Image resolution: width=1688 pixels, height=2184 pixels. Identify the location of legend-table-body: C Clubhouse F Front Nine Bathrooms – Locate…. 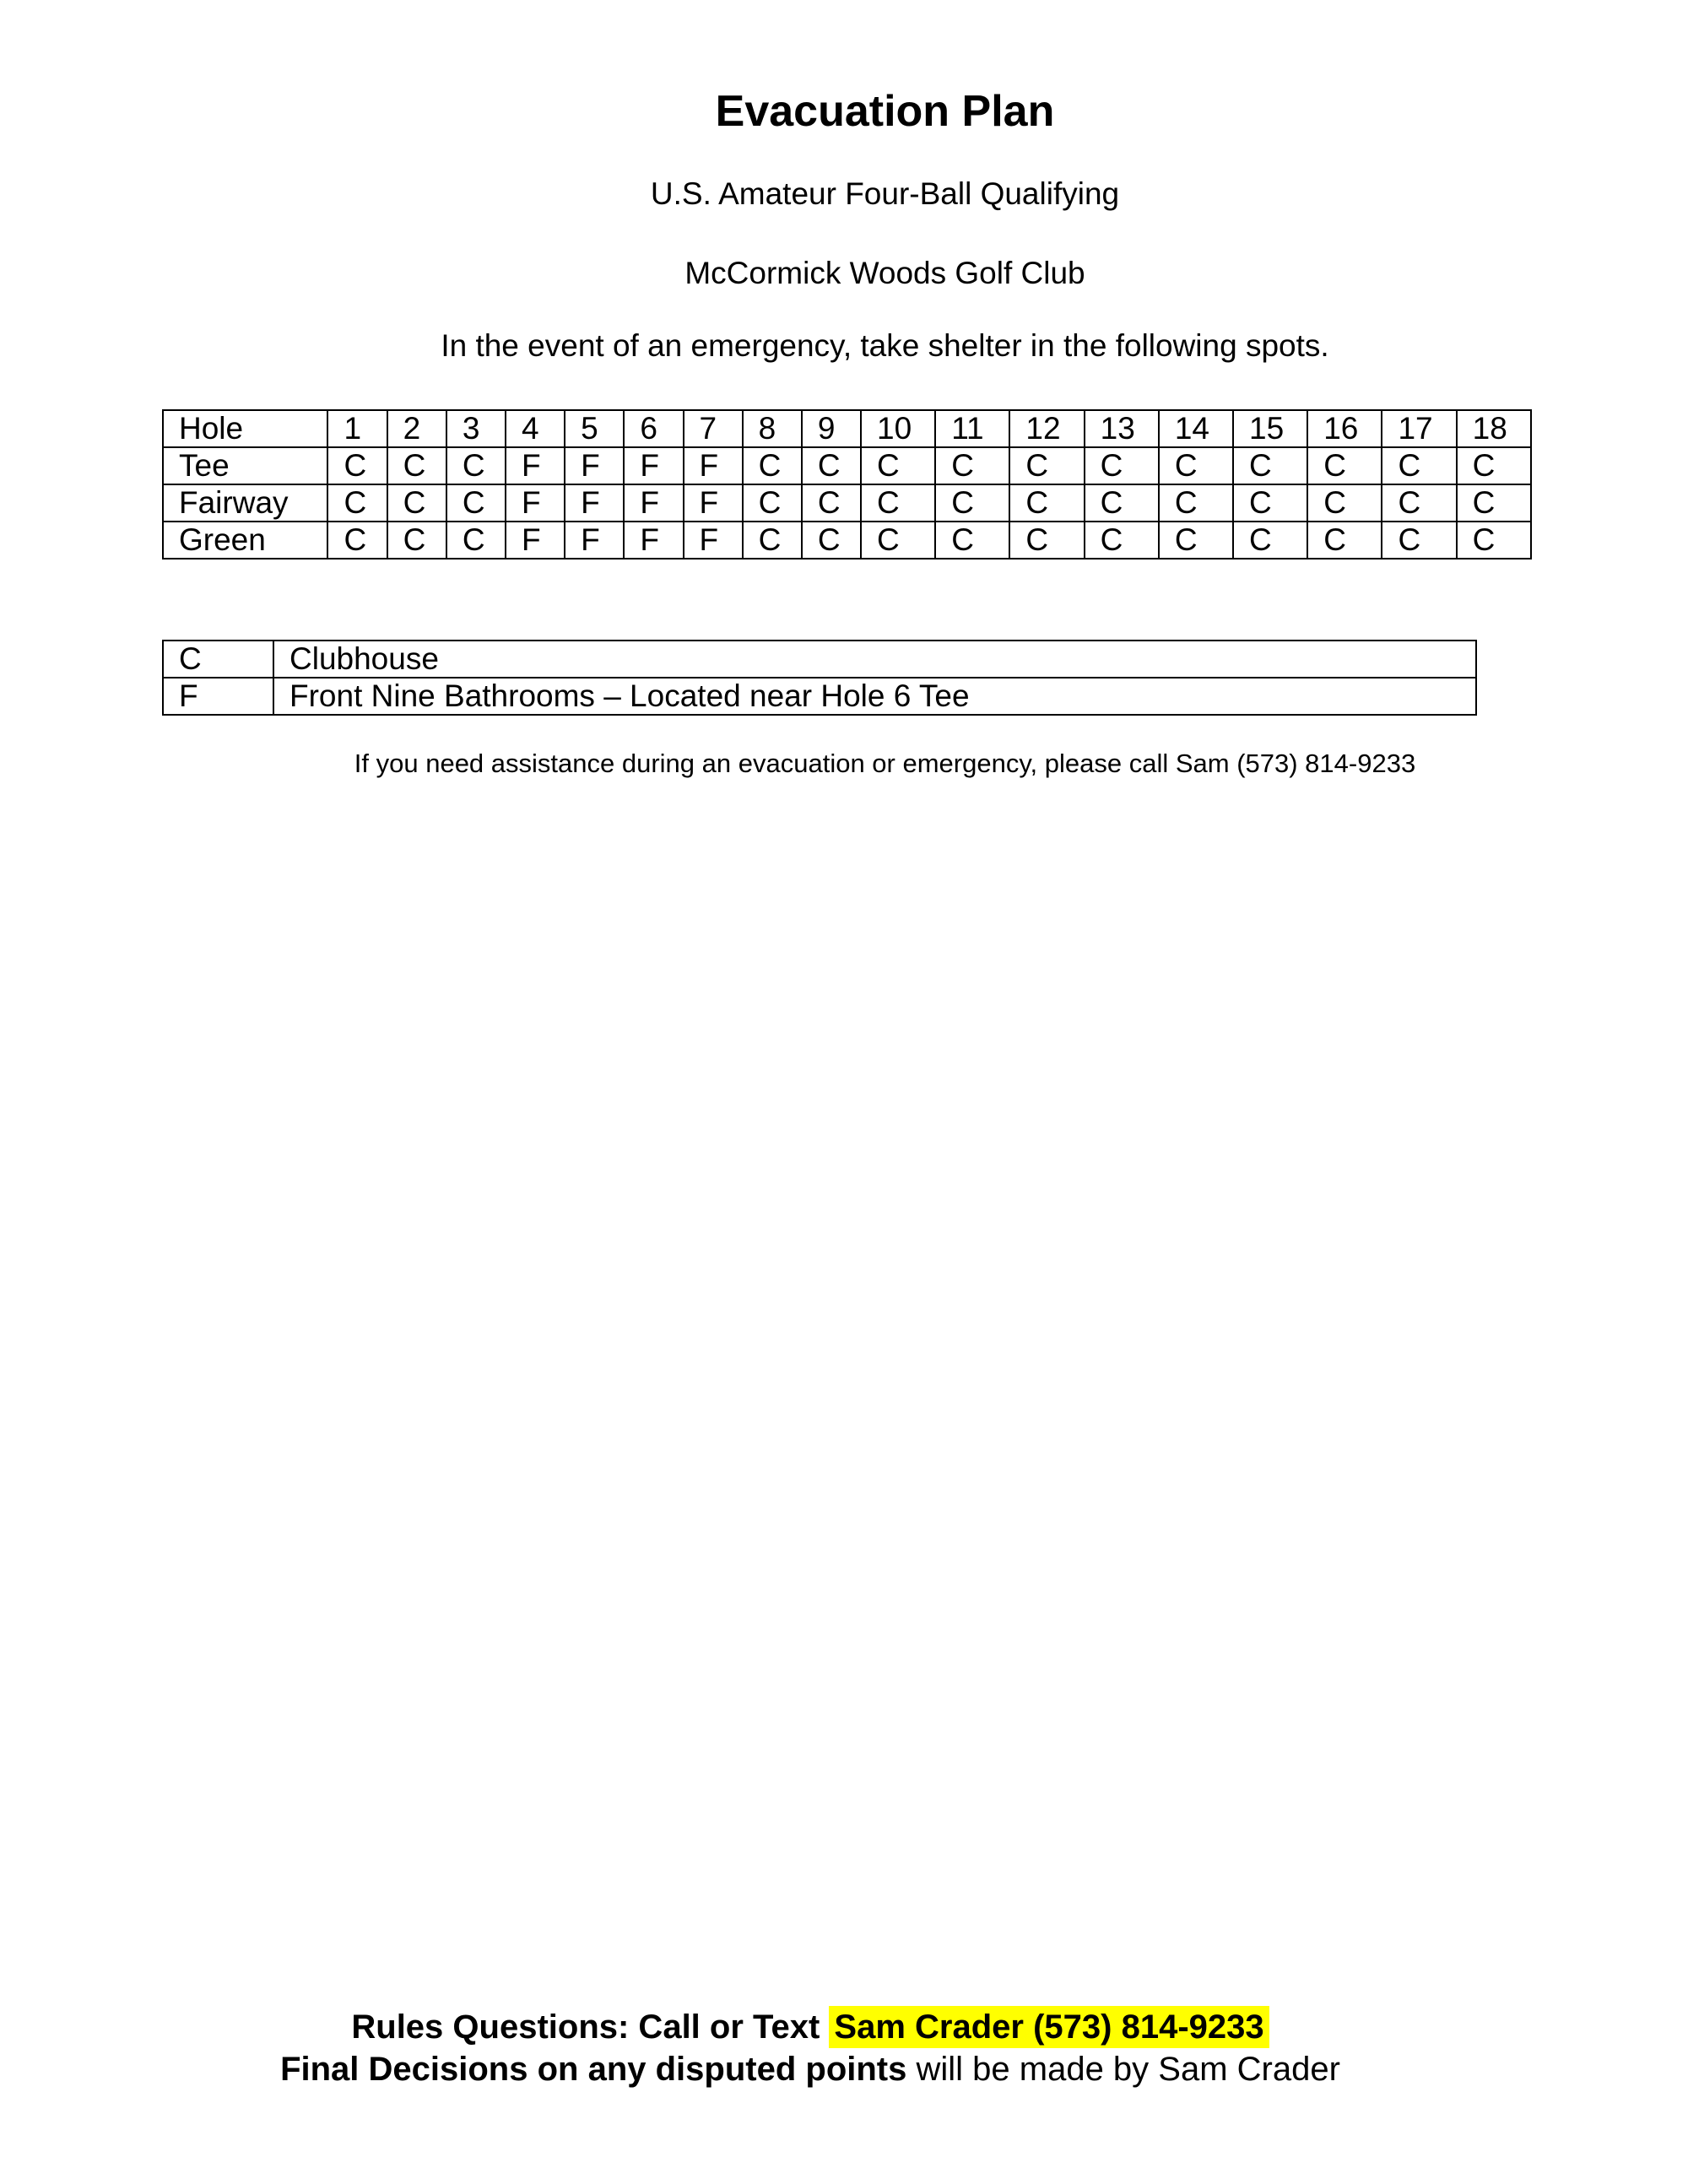
(819, 678).